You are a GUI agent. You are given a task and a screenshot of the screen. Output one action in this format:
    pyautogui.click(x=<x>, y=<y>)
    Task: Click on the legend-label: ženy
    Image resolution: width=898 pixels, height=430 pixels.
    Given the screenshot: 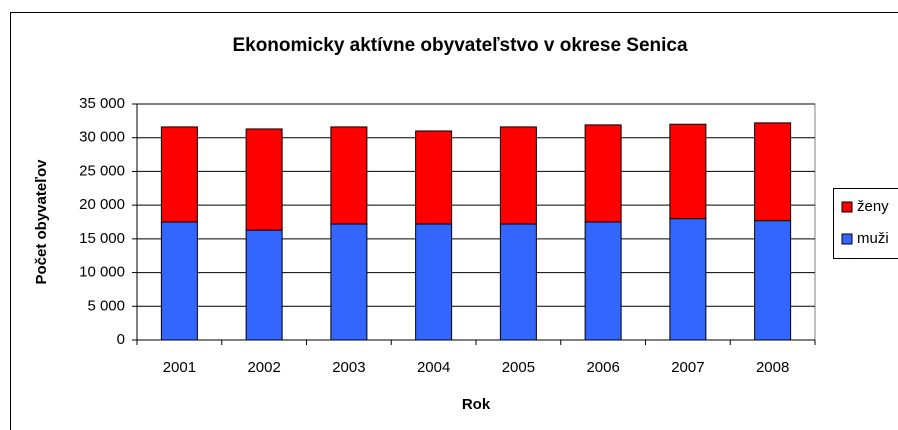 What is the action you would take?
    pyautogui.click(x=873, y=206)
    